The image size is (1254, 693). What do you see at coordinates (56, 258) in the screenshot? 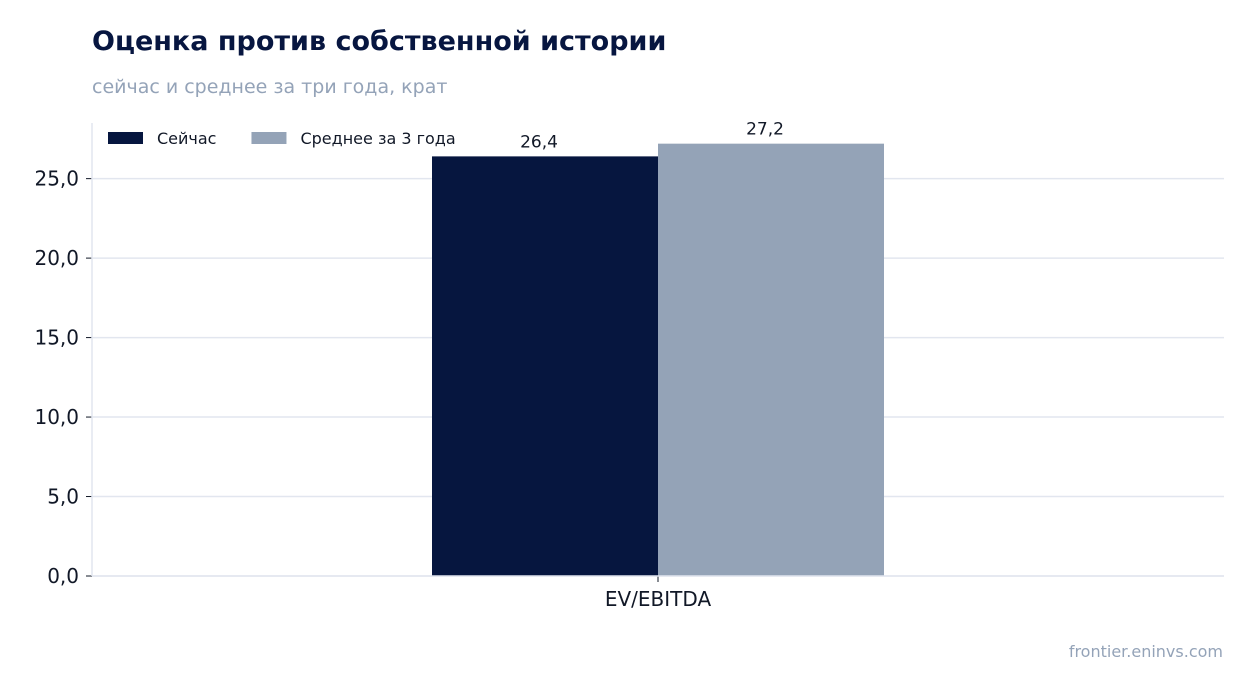
I see `y-tick-label: 20,0` at bounding box center [56, 258].